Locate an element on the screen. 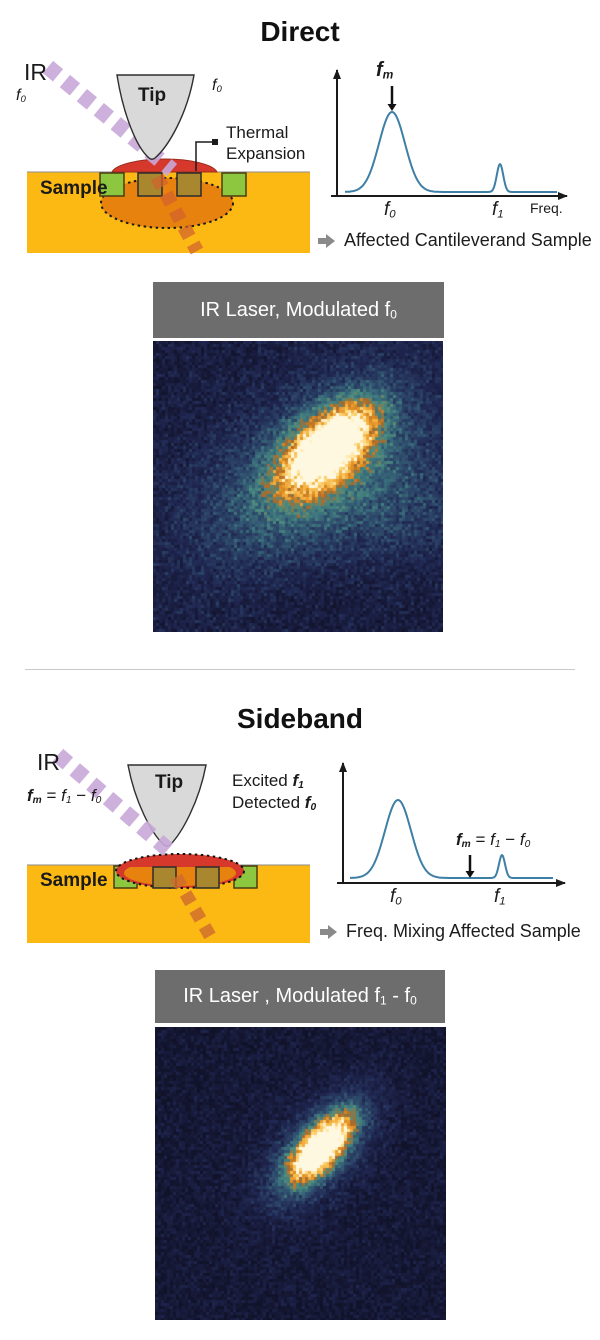 Image resolution: width=600 pixels, height=1340 pixels. connector-dot is located at coordinates (215, 142).